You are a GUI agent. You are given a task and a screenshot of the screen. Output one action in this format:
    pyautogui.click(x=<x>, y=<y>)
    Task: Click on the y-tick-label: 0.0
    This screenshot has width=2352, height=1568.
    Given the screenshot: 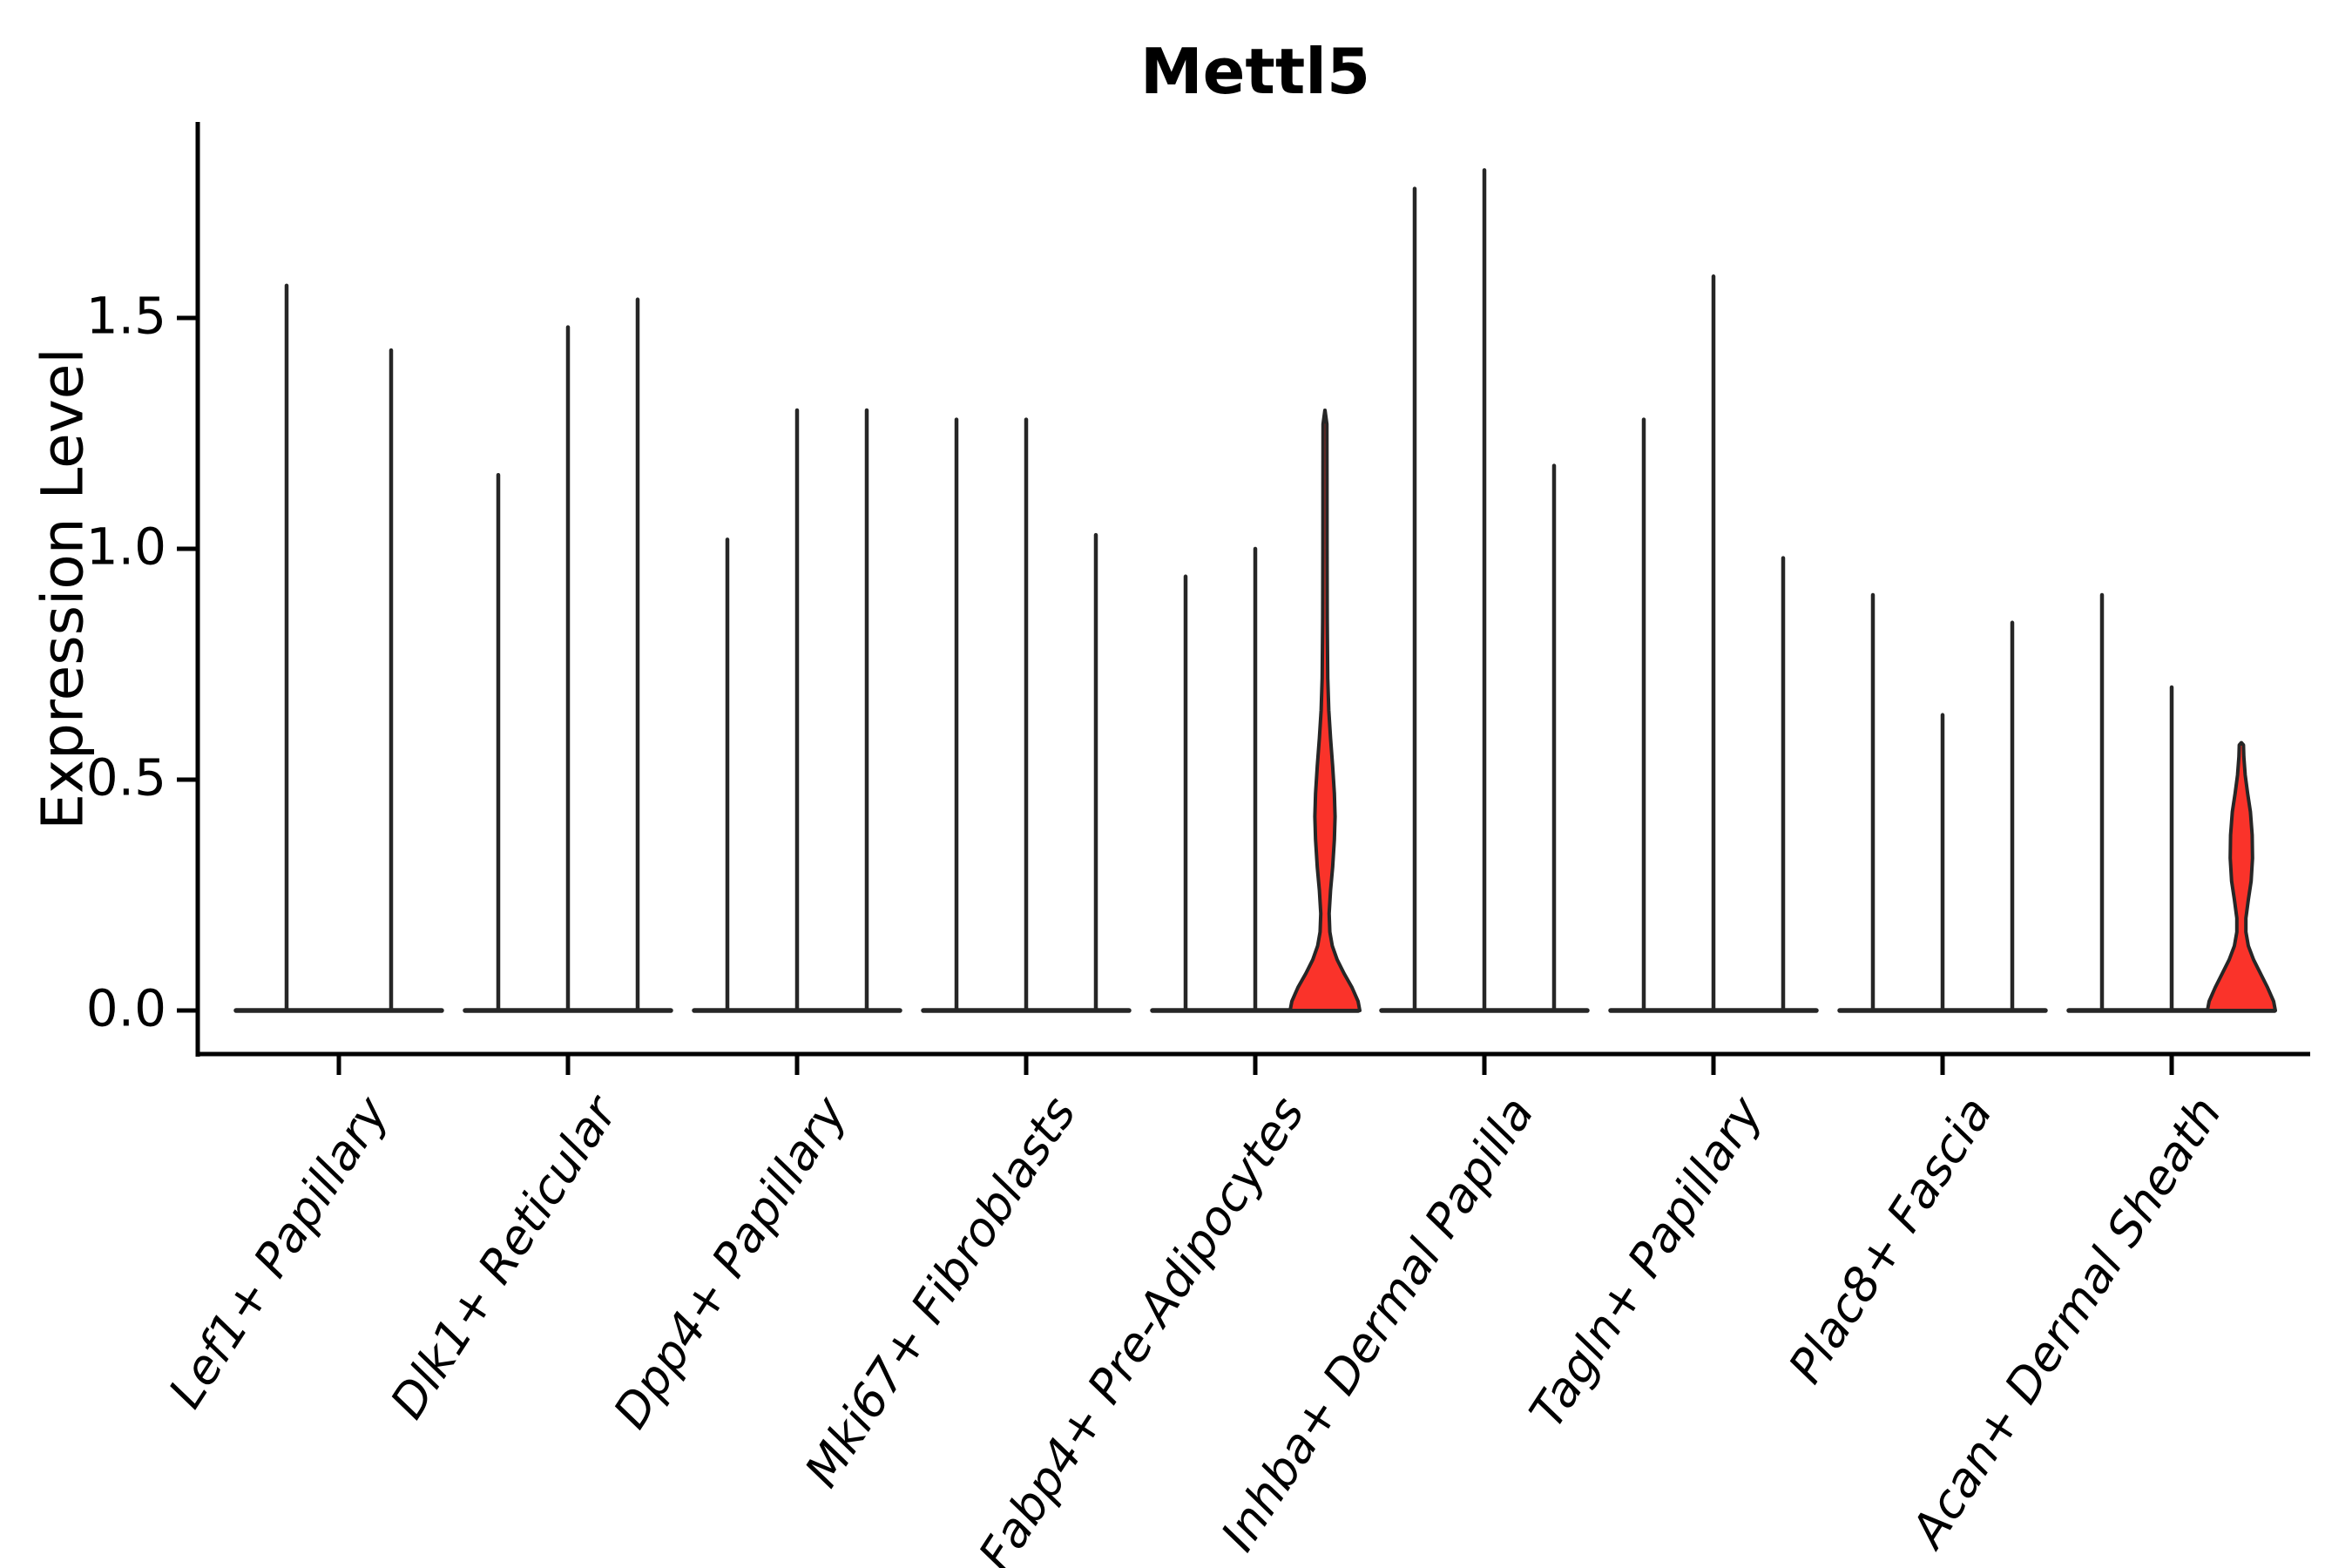 What is the action you would take?
    pyautogui.click(x=125, y=1008)
    